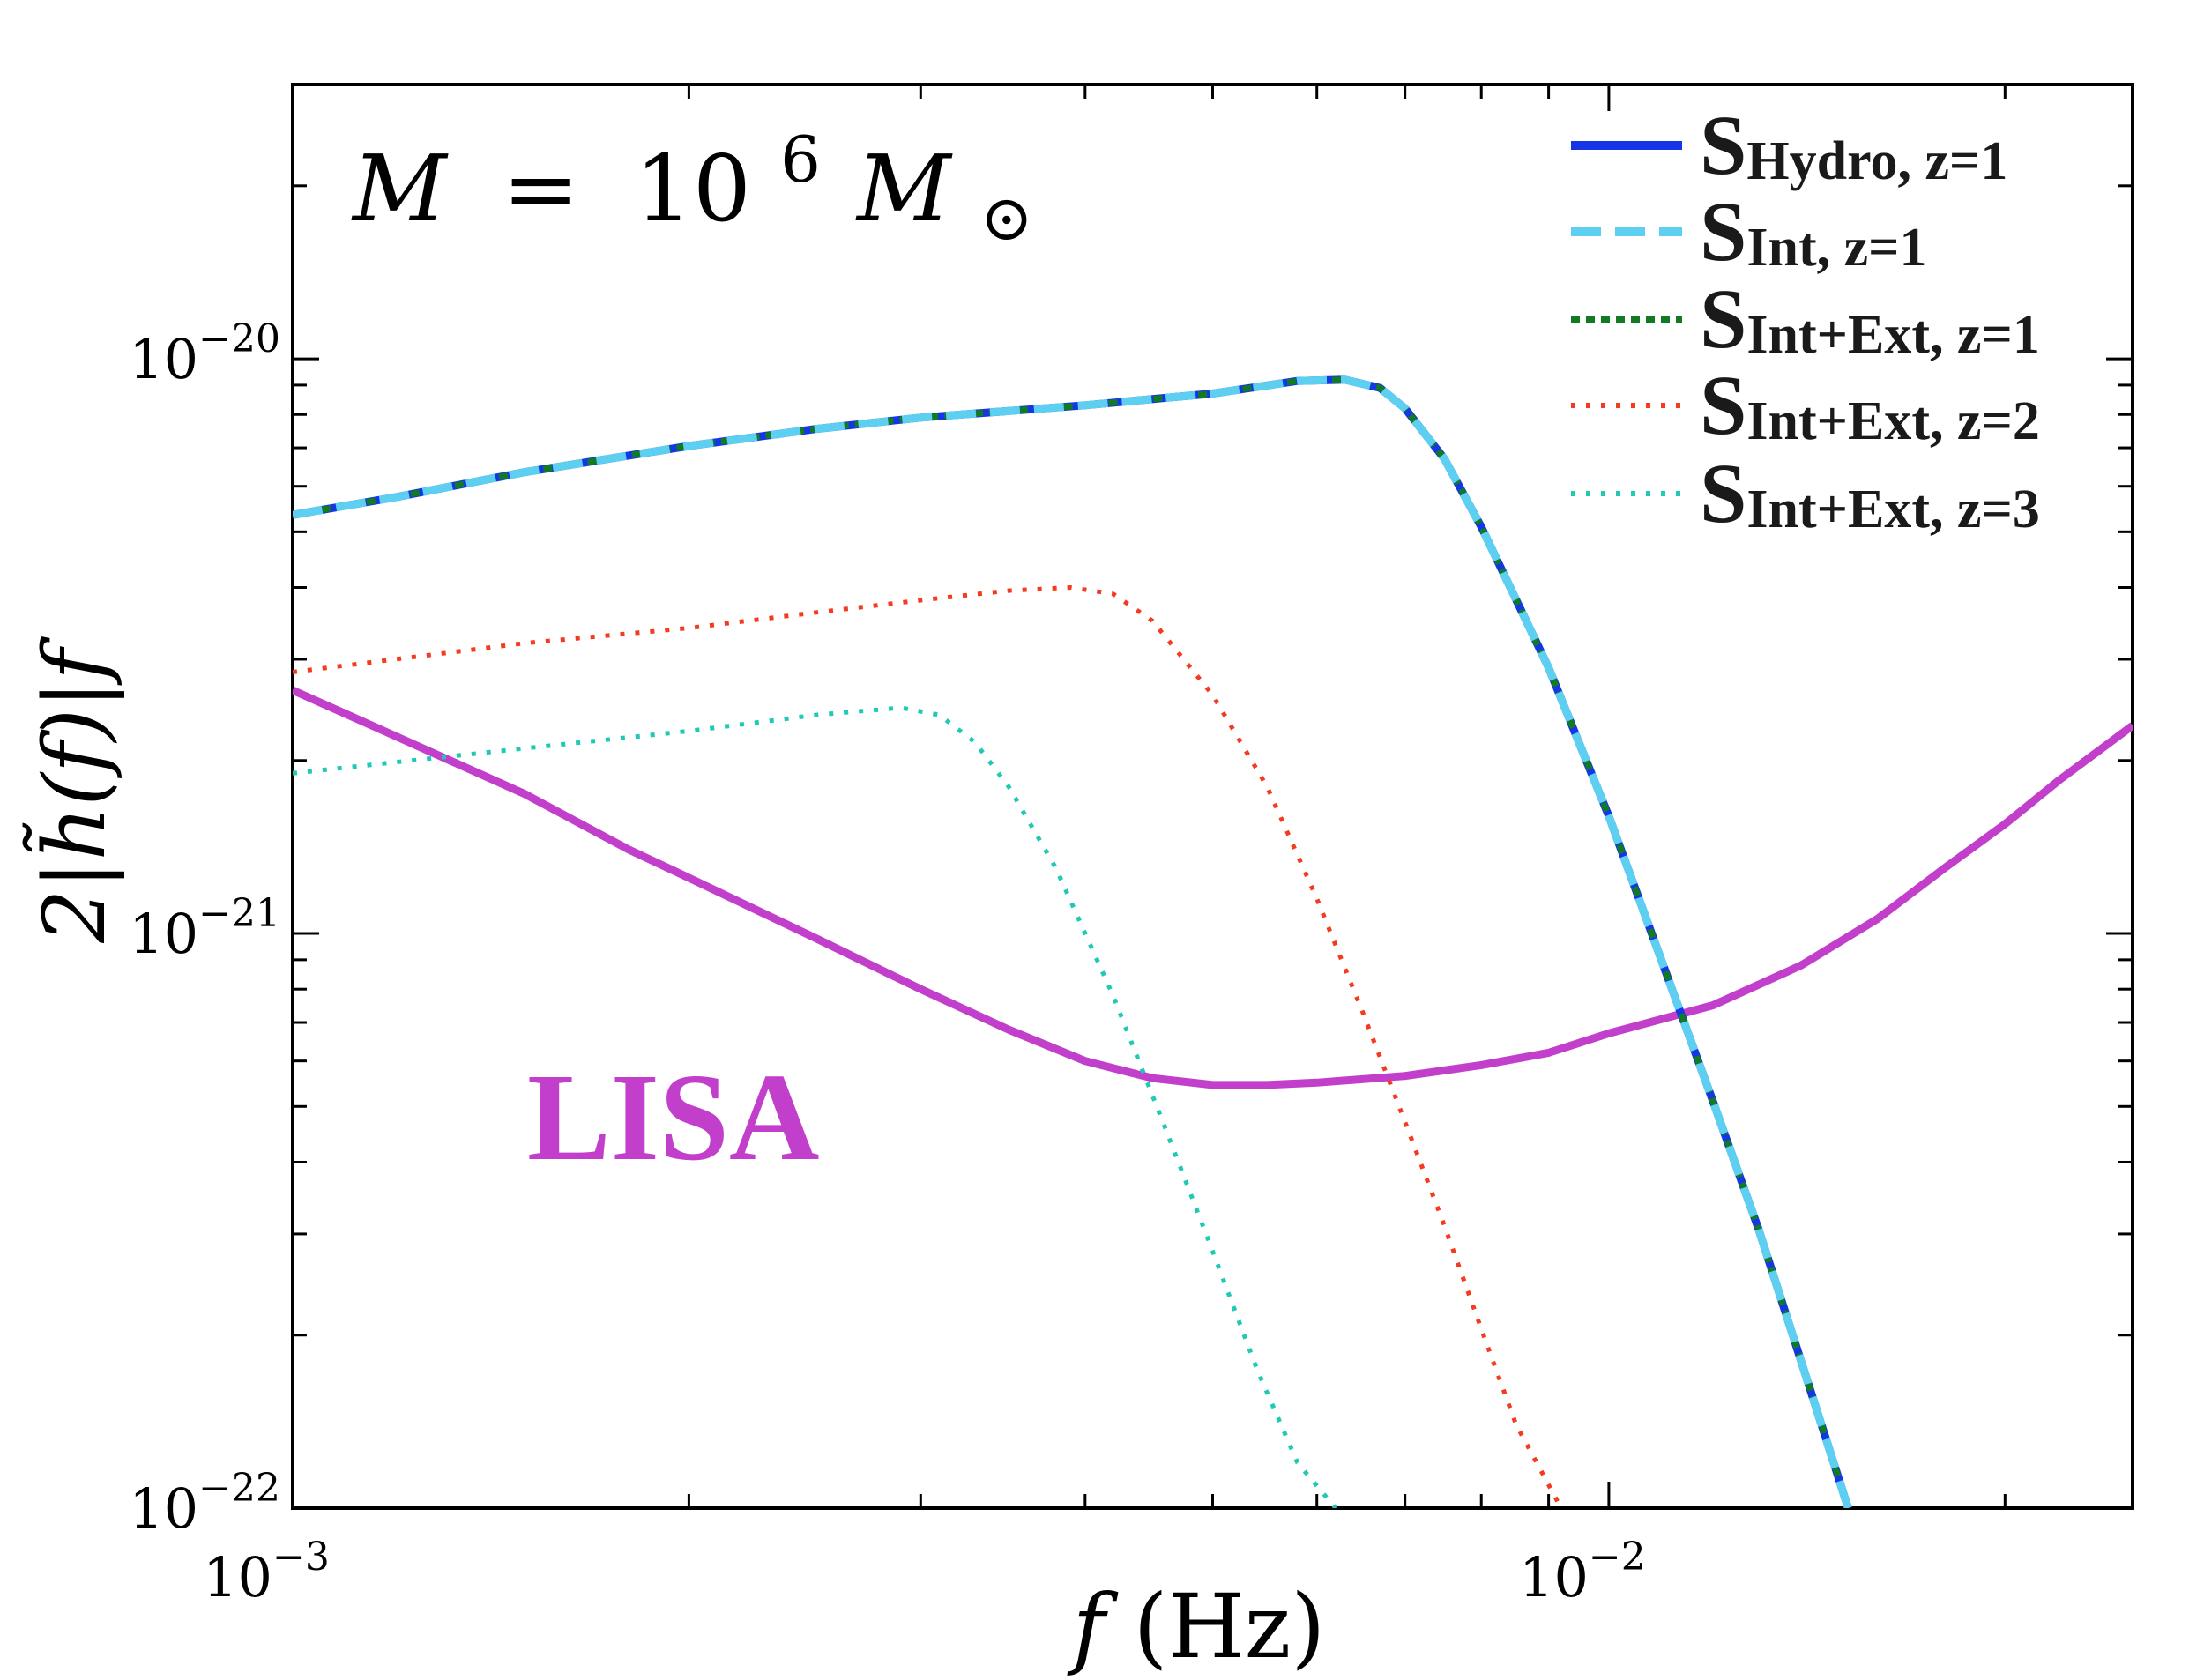  I want to click on y-tick-label: 10−22, so click(204, 1503).